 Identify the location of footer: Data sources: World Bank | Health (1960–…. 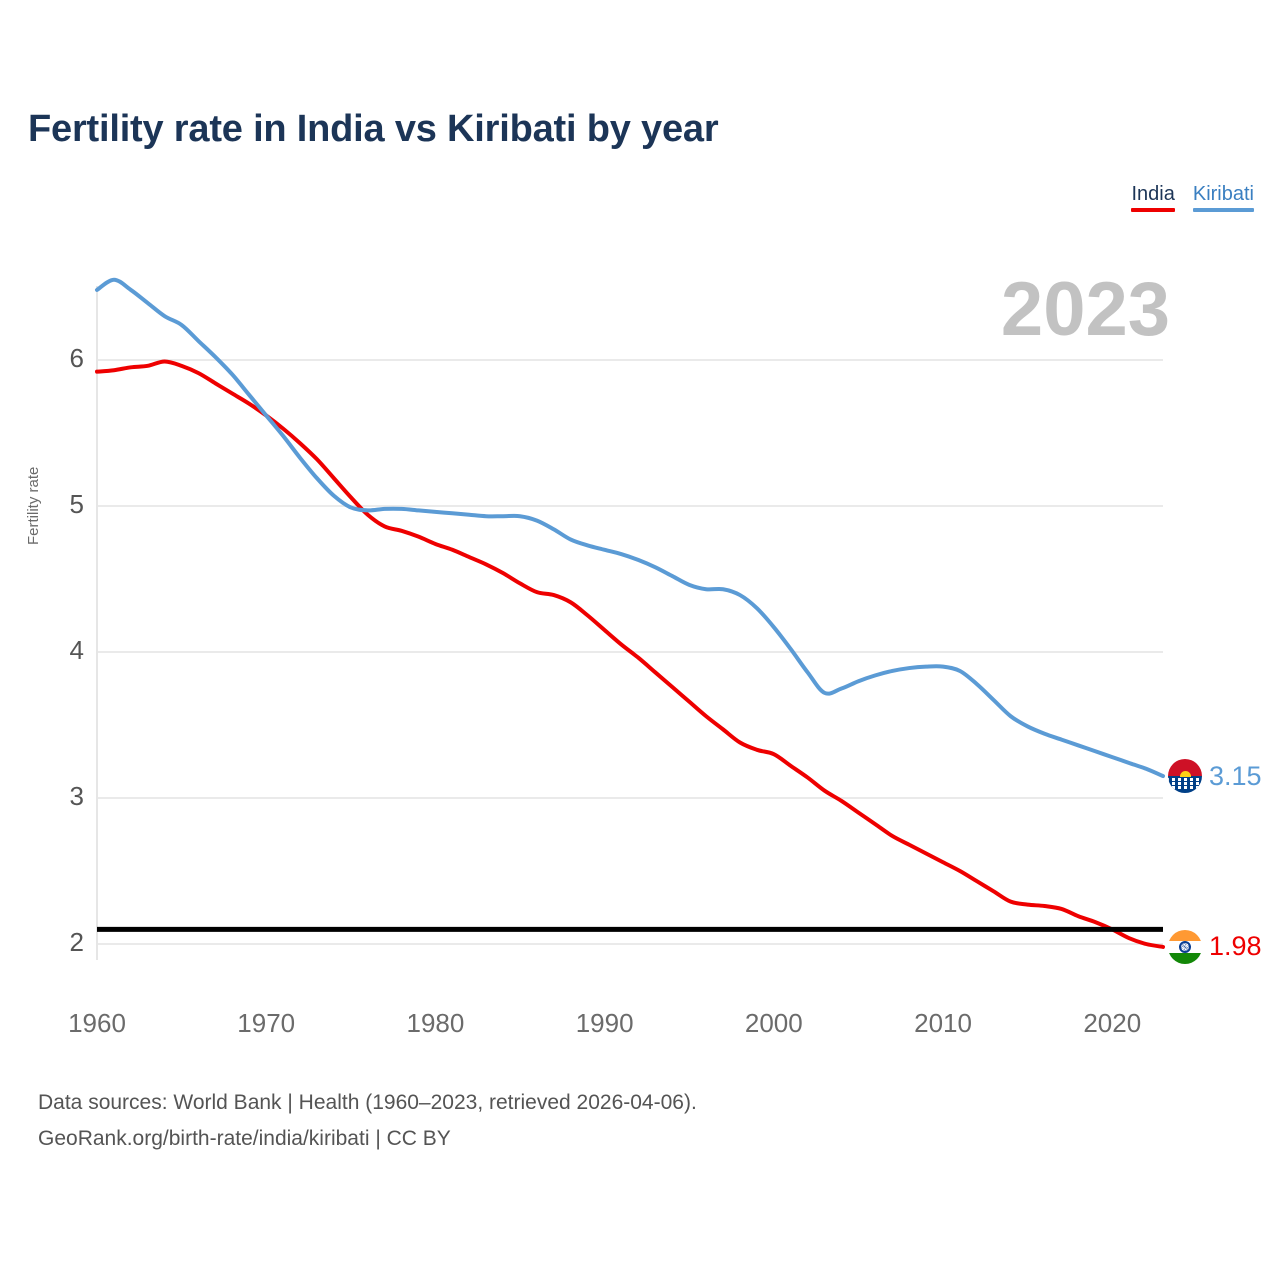
(367, 1121).